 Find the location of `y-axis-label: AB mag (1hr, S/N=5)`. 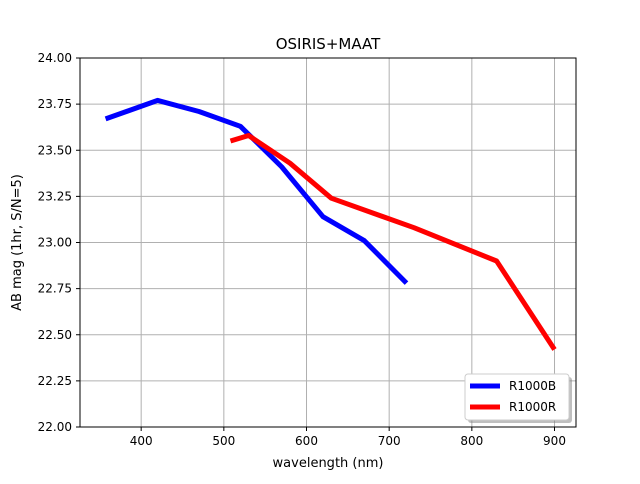

y-axis-label: AB mag (1hr, S/N=5) is located at coordinates (17, 242).